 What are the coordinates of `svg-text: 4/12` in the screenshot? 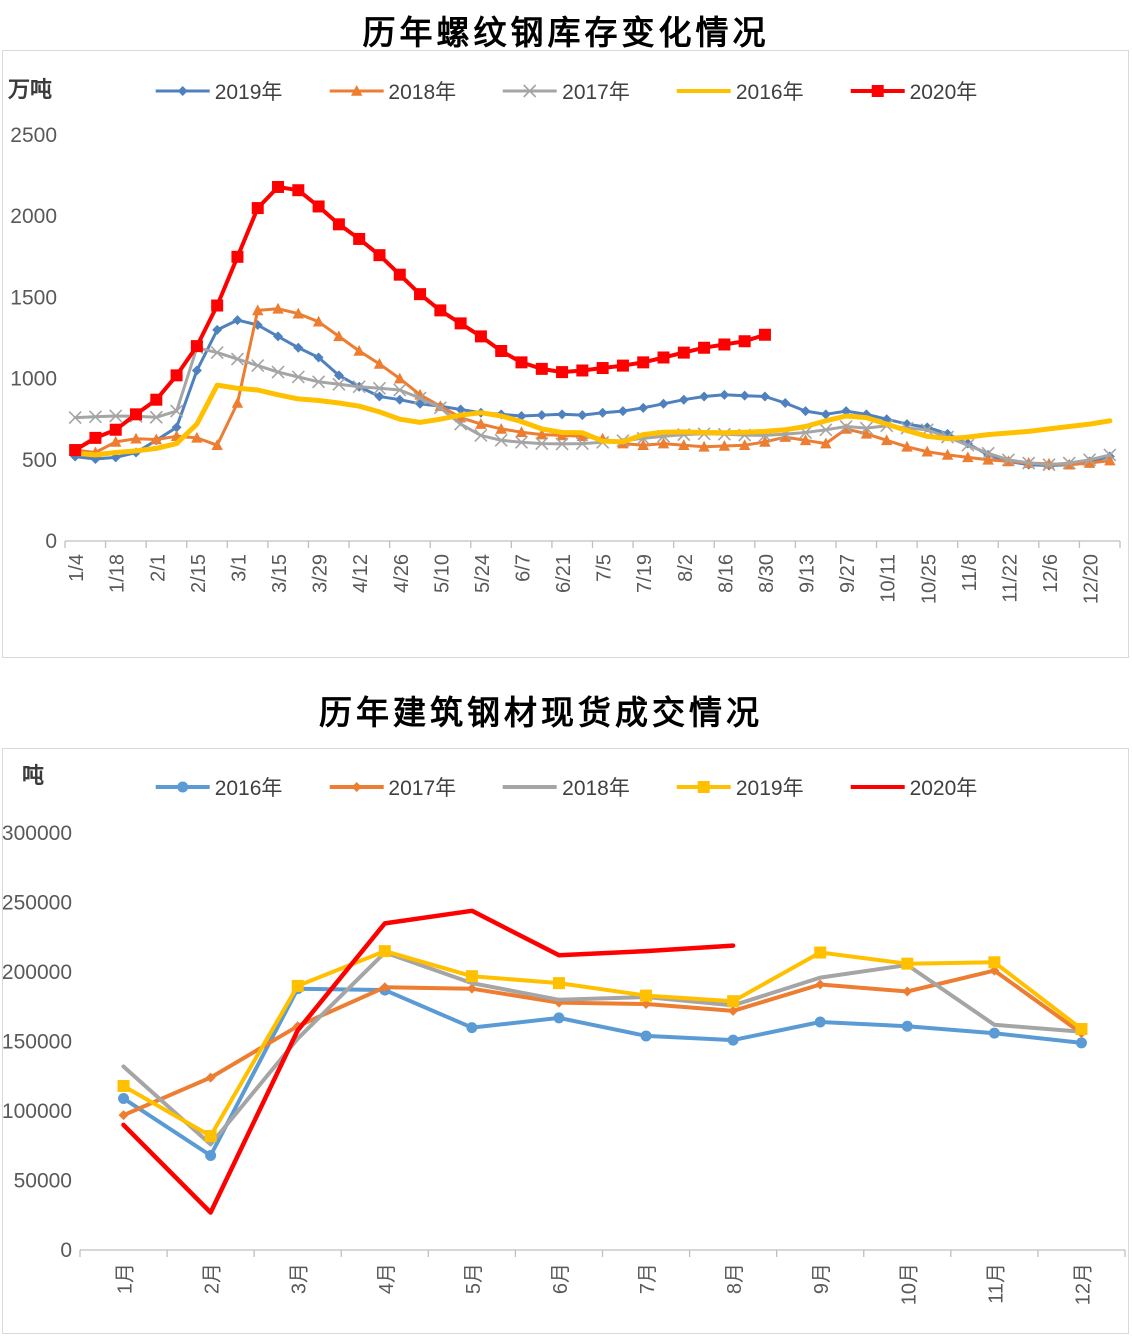 It's located at (361, 573).